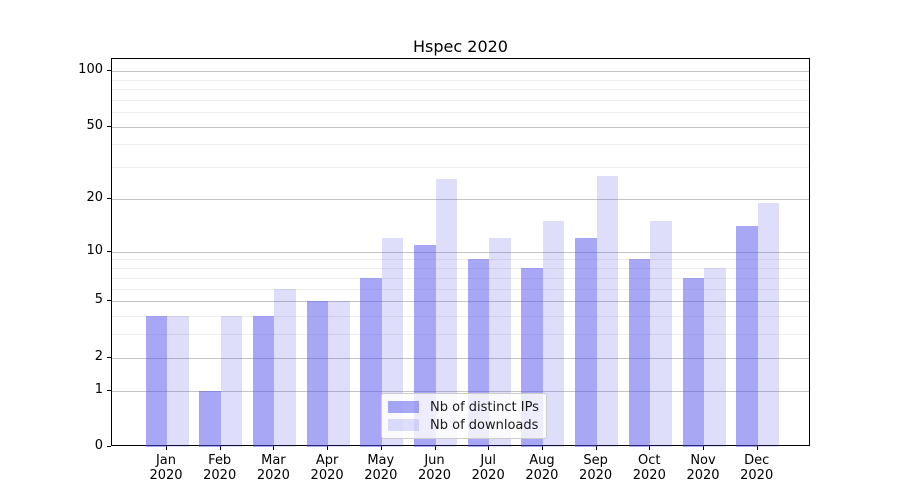 Image resolution: width=900 pixels, height=500 pixels. What do you see at coordinates (435, 448) in the screenshot?
I see `x-tick-jun` at bounding box center [435, 448].